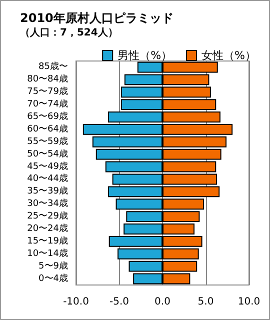 This screenshot has width=270, height=320. What do you see at coordinates (249, 302) in the screenshot?
I see `x-tick-label: 10.0` at bounding box center [249, 302].